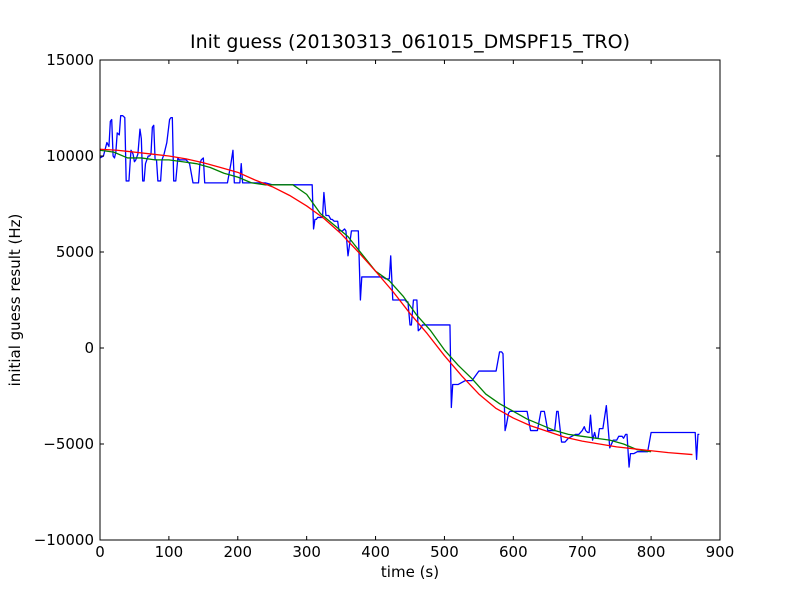  Describe the element at coordinates (306, 552) in the screenshot. I see `x-tick-label: 300` at that location.